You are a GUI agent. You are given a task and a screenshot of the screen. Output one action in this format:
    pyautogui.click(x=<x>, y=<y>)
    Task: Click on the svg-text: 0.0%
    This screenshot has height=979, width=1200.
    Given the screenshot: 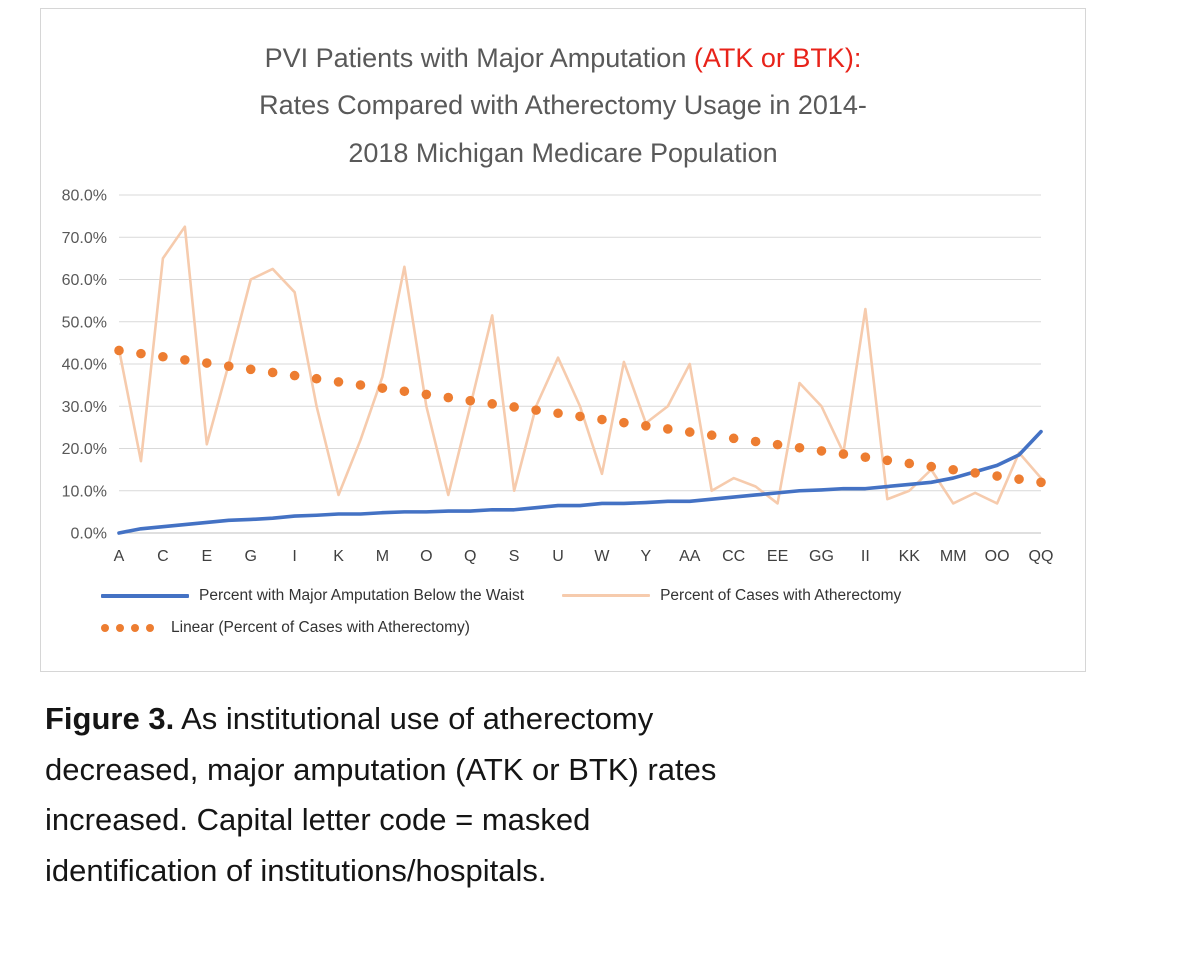 What is the action you would take?
    pyautogui.click(x=89, y=533)
    